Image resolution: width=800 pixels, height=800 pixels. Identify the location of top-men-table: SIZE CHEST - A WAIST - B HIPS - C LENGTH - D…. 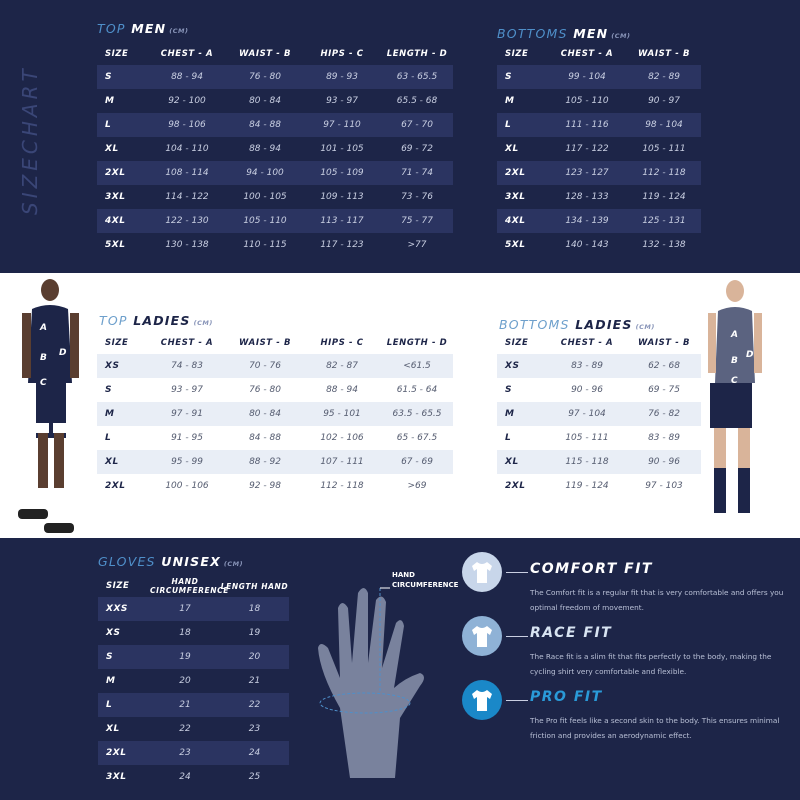
(275, 150).